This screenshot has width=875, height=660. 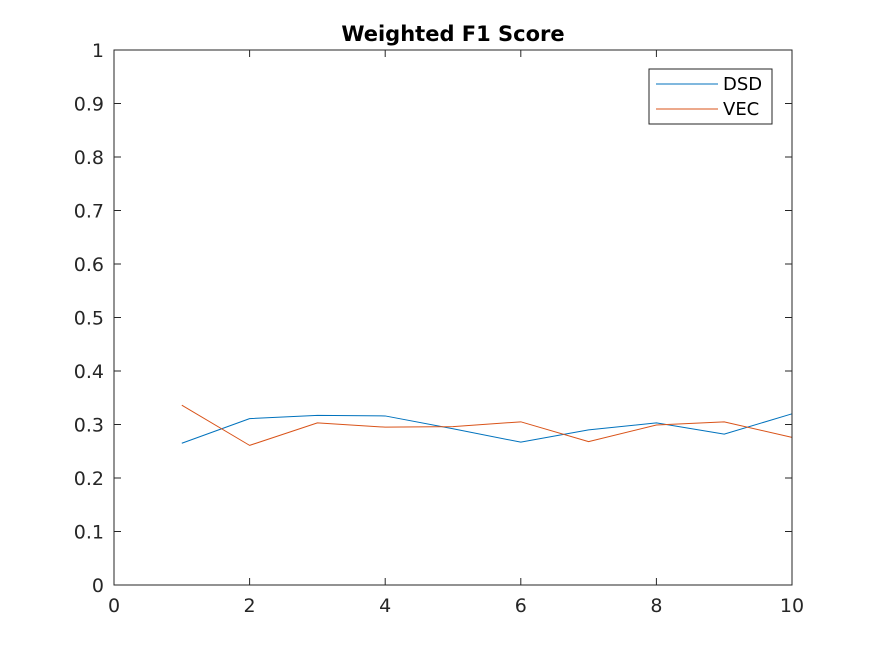 I want to click on y-tick-label: 0.5, so click(x=89, y=319).